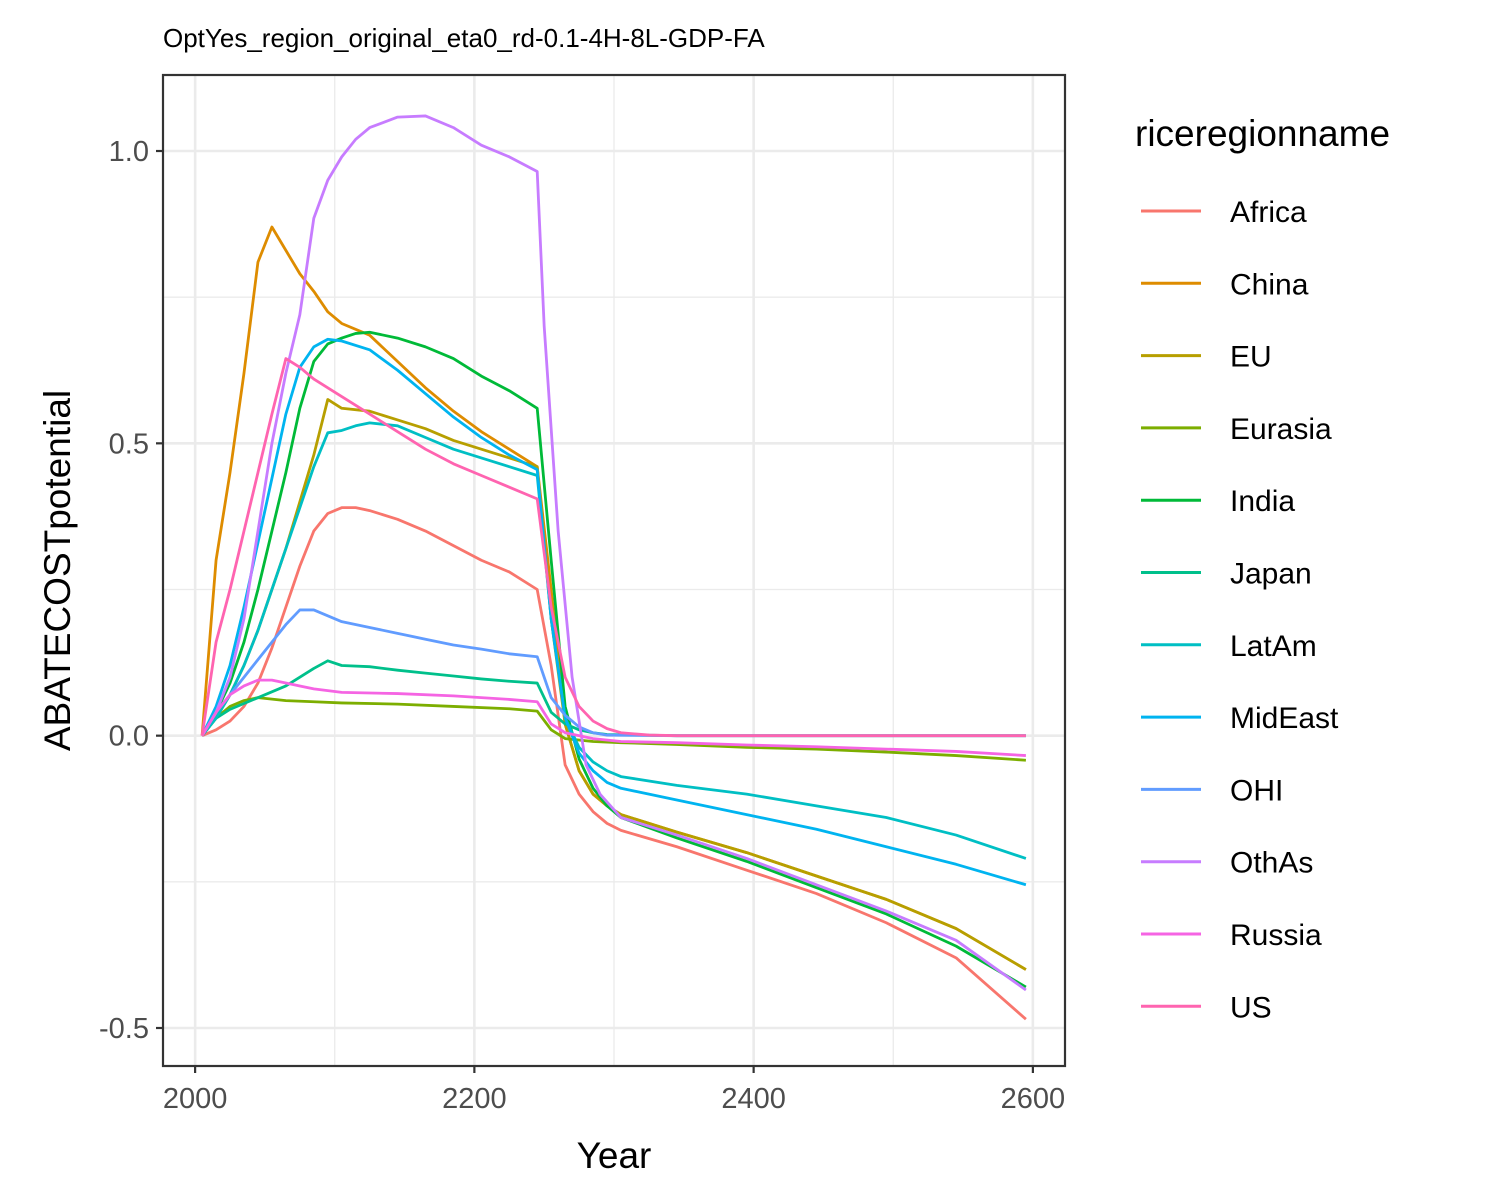 The image size is (1500, 1200). I want to click on y-tick-label: 0.0, so click(129, 737).